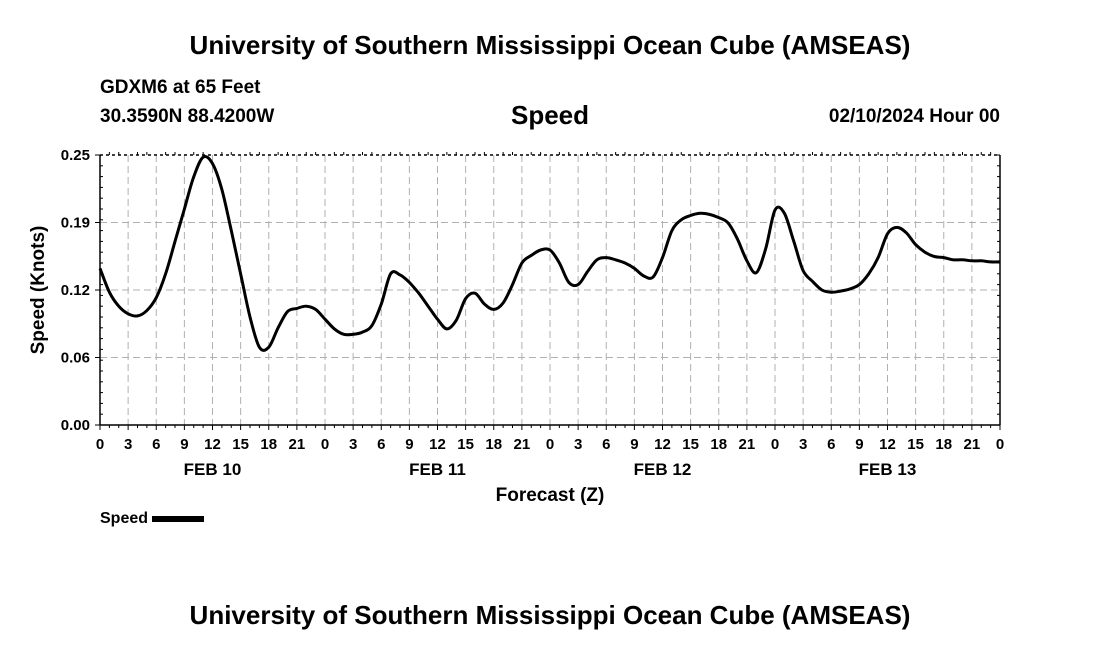 The height and width of the screenshot is (650, 1100). I want to click on legend-label: Speed, so click(124, 518).